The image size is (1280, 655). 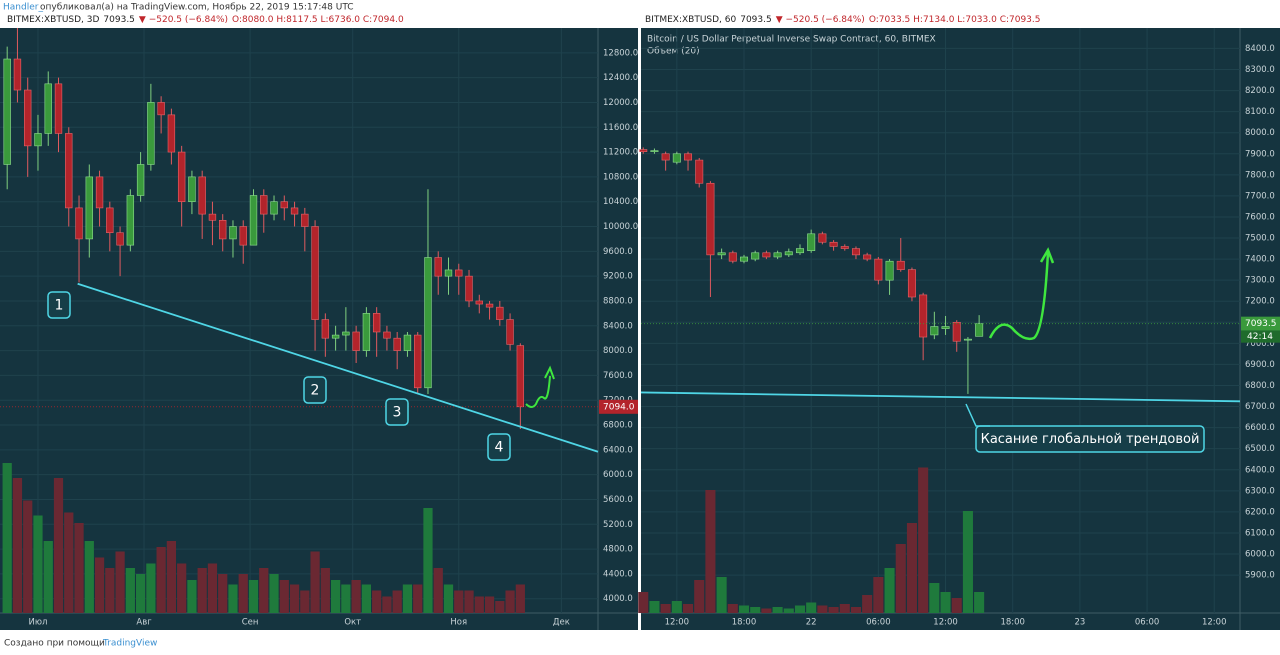 I want to click on x-tick-label: 23, so click(x=1079, y=623).